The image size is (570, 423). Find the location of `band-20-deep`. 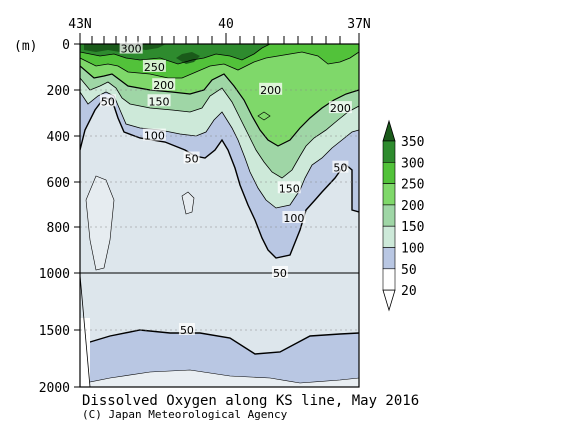

band-20-deep is located at coordinates (219, 378).